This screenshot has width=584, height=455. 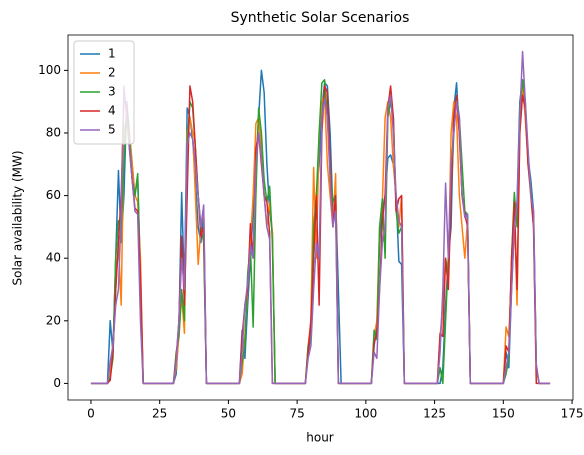 What do you see at coordinates (296, 414) in the screenshot?
I see `x-tick-label: 75` at bounding box center [296, 414].